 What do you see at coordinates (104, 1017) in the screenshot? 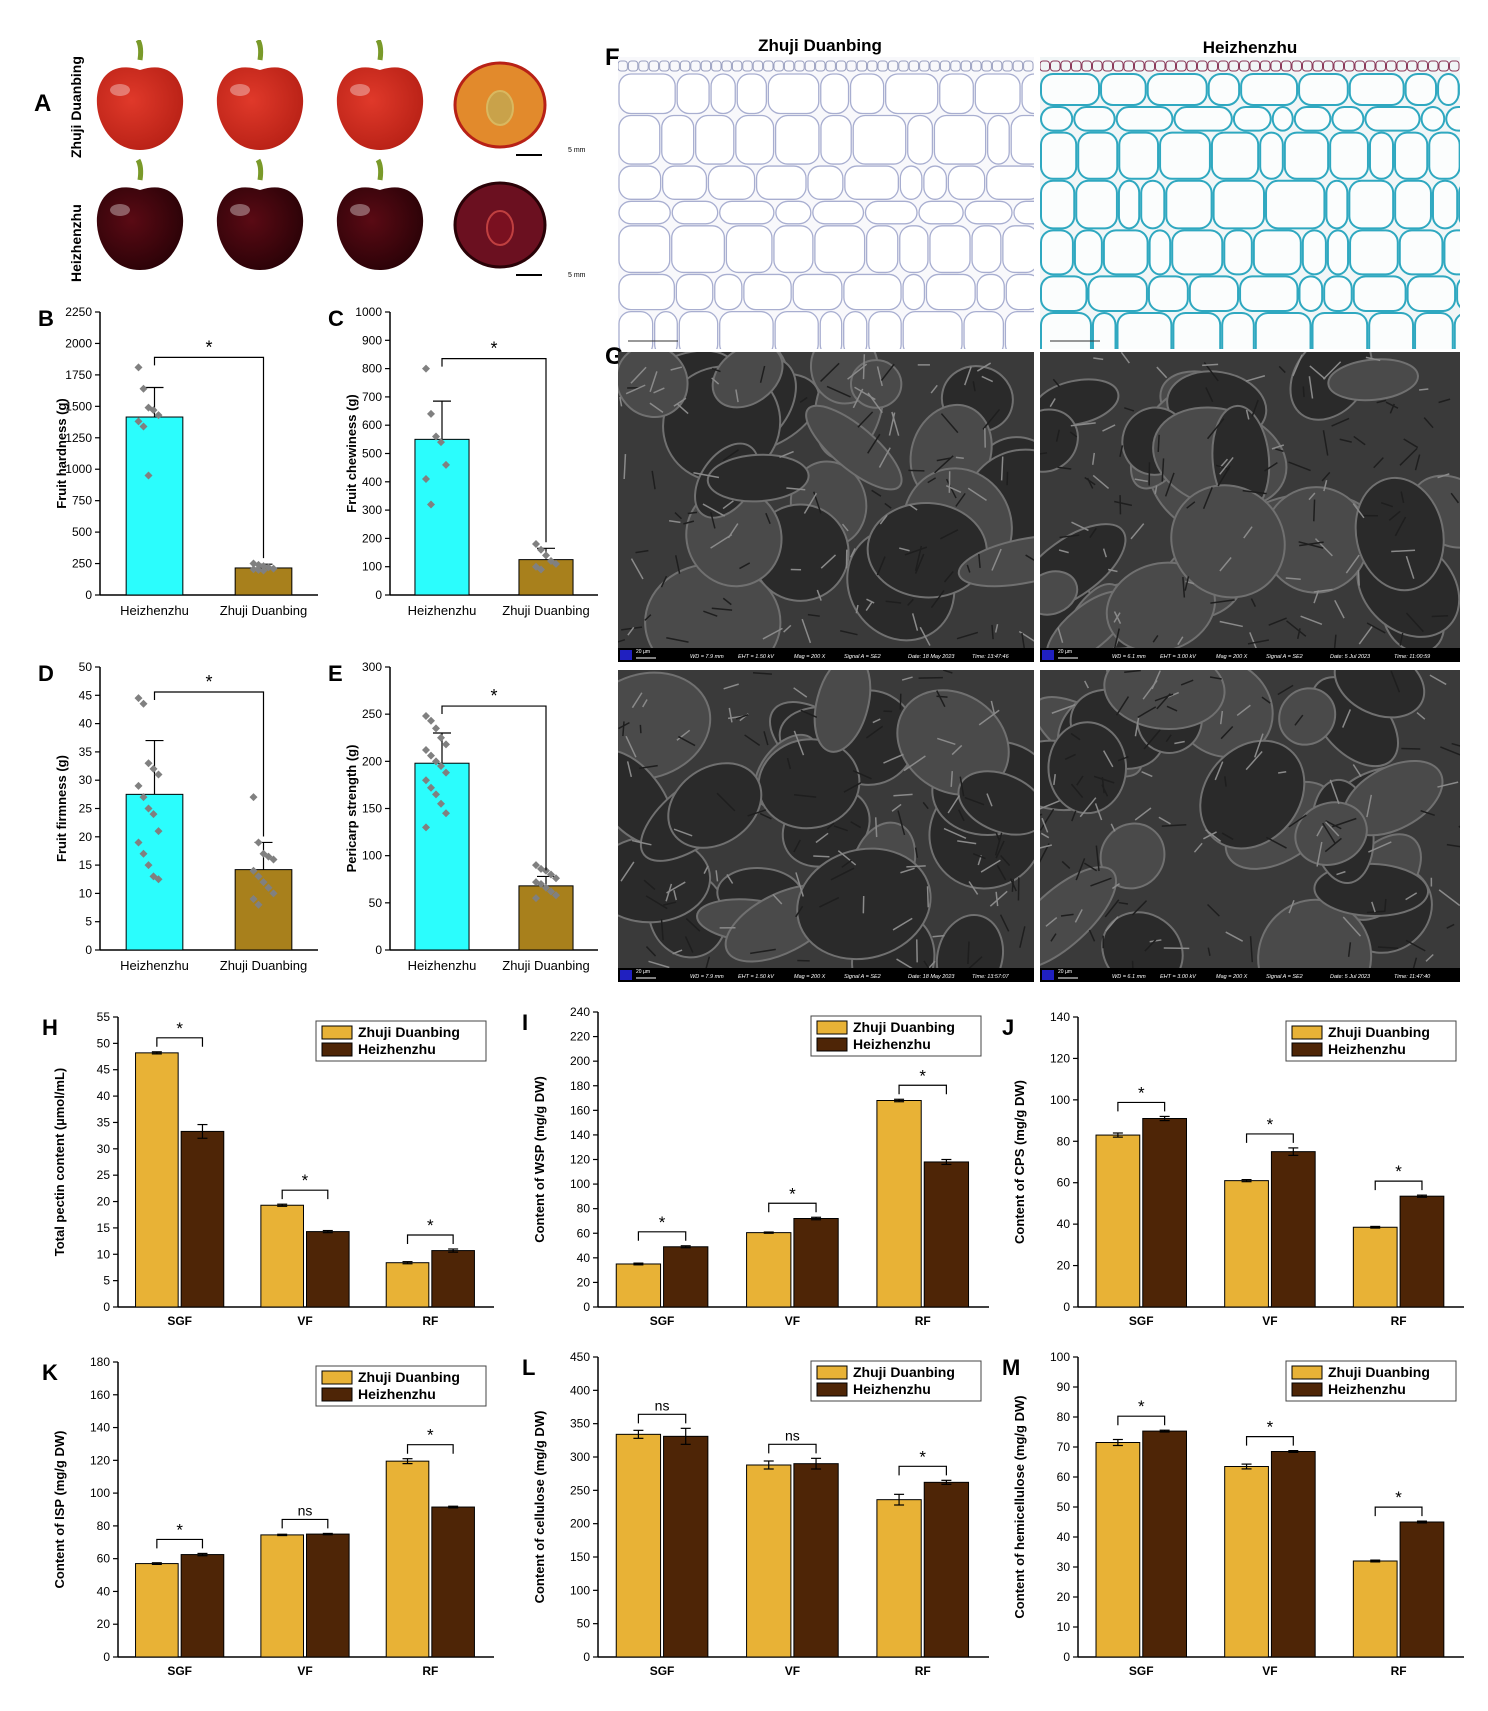
I see `y-tick-label: 55` at bounding box center [104, 1017].